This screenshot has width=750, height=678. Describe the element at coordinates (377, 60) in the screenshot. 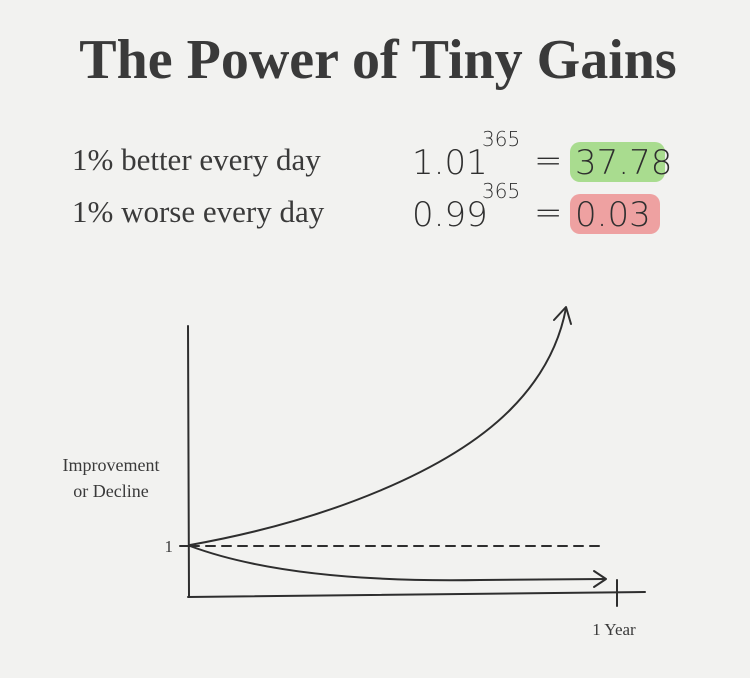

I see `title: The Power of Tiny Gains` at that location.